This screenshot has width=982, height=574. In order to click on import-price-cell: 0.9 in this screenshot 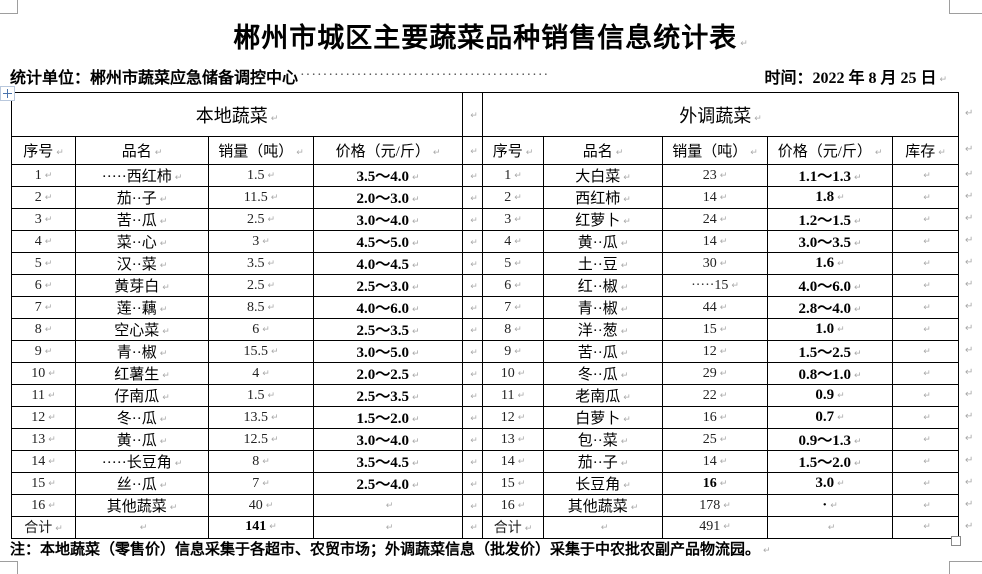, I will do `click(830, 395)`.